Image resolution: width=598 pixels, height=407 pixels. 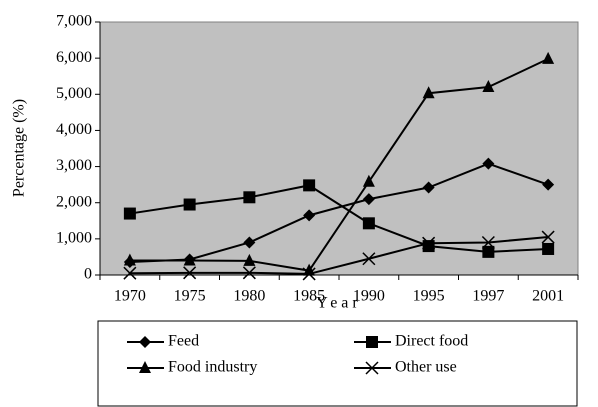 What do you see at coordinates (429, 296) in the screenshot?
I see `x-tick-label: 1995` at bounding box center [429, 296].